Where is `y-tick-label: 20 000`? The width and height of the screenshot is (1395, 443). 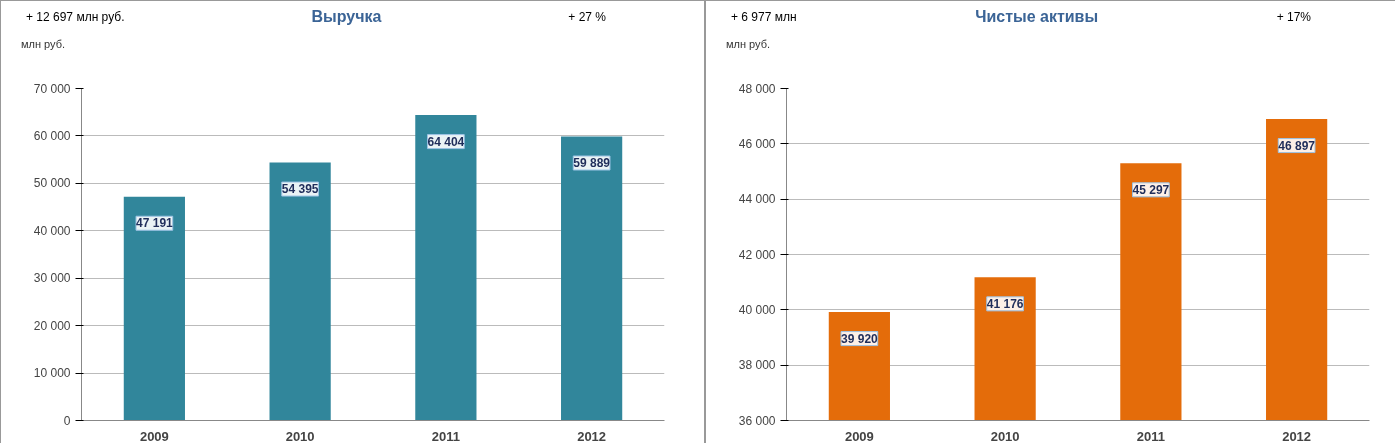 y-tick-label: 20 000 is located at coordinates (52, 325).